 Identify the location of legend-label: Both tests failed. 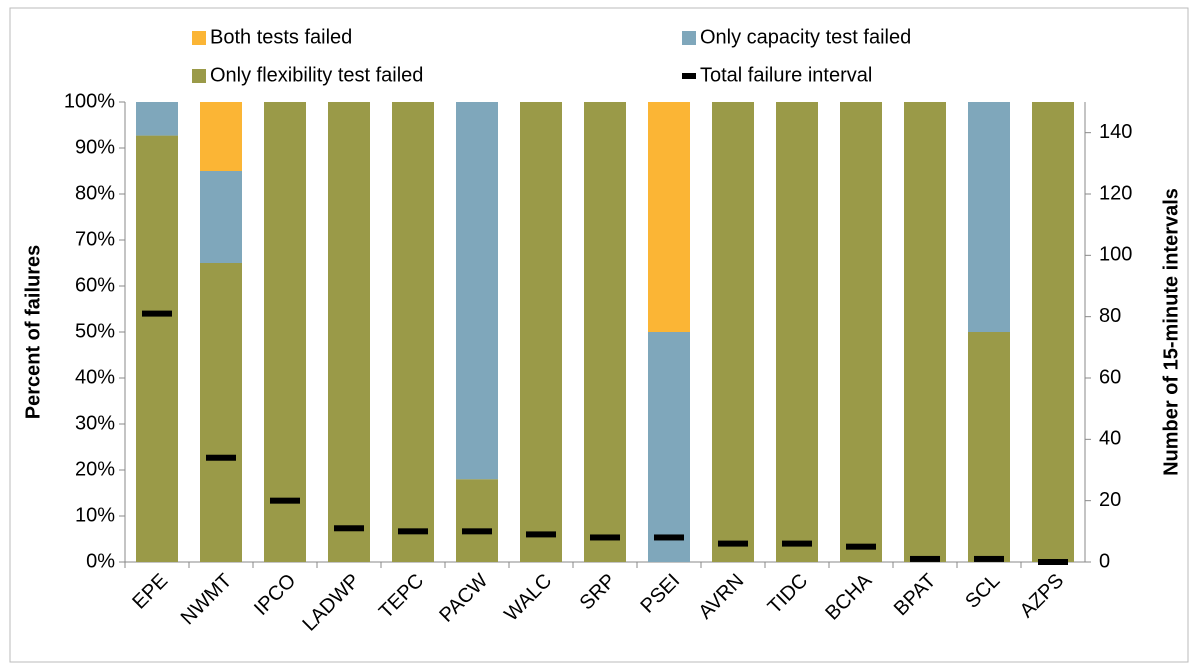
(281, 37).